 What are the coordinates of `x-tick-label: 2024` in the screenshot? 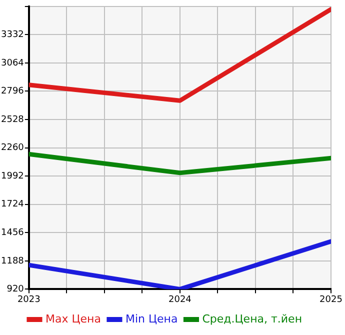 It's located at (180, 299).